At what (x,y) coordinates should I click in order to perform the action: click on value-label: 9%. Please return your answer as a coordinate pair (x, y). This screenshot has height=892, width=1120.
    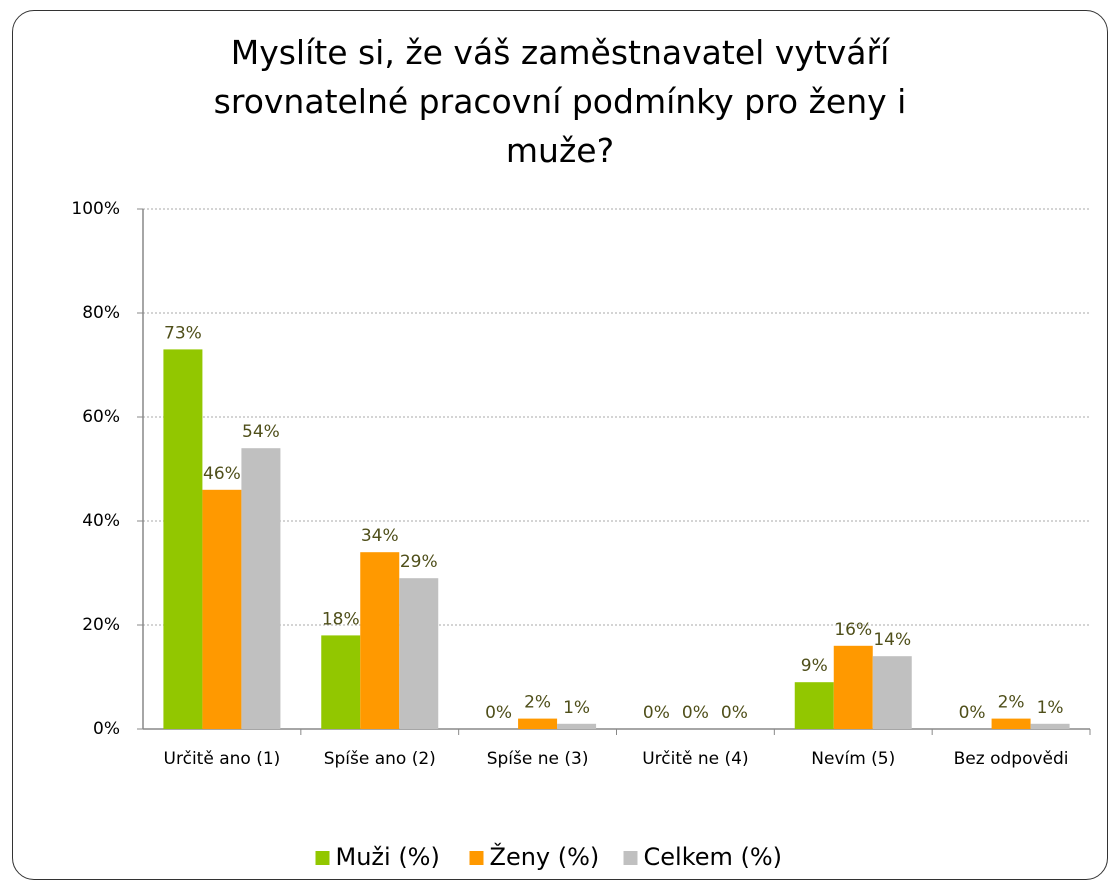
    Looking at the image, I should click on (814, 666).